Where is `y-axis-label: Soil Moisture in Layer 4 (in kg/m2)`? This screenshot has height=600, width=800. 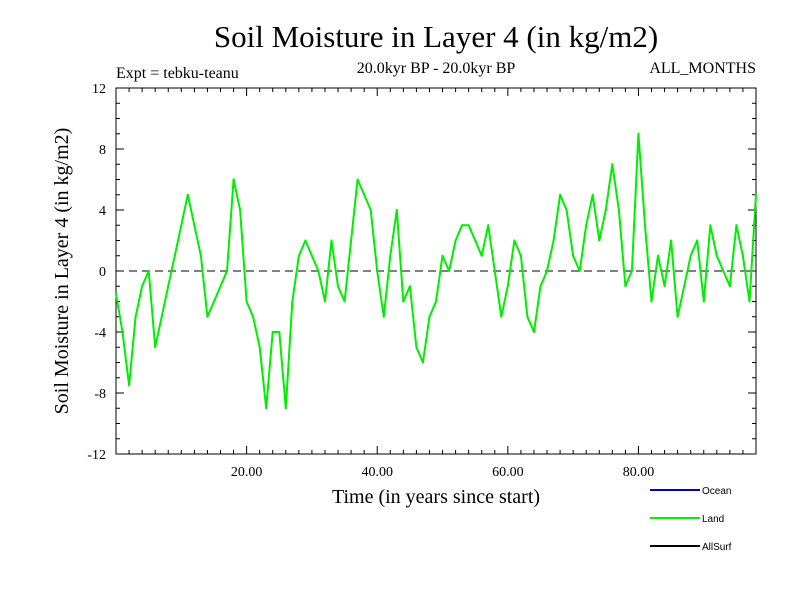 y-axis-label: Soil Moisture in Layer 4 (in kg/m2) is located at coordinates (62, 271).